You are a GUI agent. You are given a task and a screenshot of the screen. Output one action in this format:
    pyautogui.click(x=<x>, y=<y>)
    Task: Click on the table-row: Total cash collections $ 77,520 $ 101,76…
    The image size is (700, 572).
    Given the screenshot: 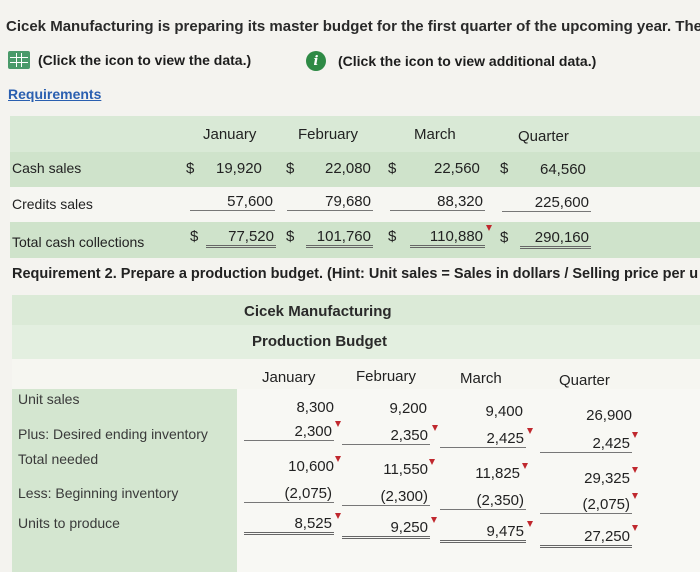 What is the action you would take?
    pyautogui.click(x=355, y=240)
    